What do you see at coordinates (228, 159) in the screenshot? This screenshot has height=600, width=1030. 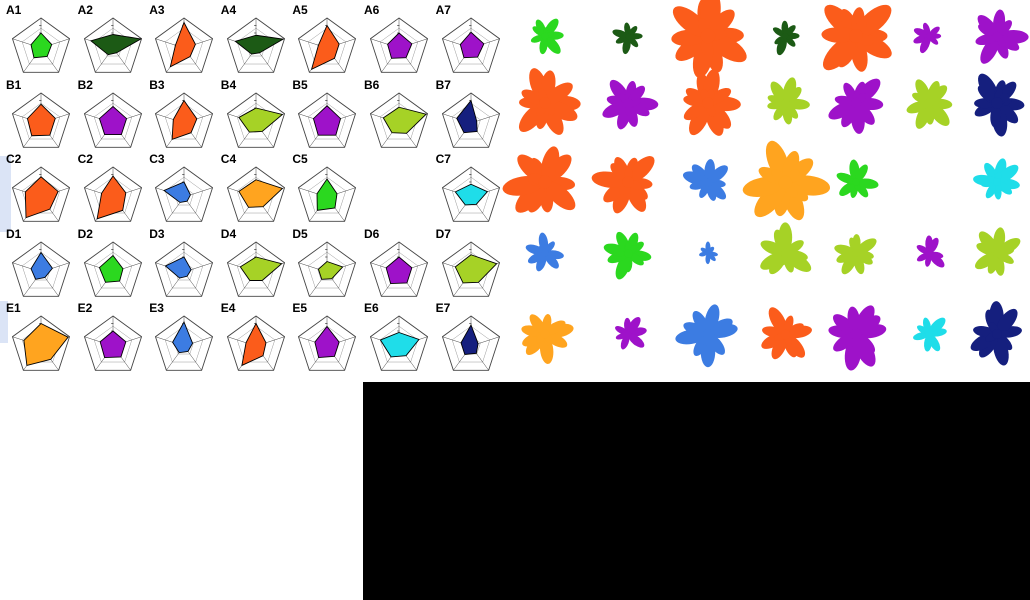 I see `radar-chart-label: C4` at bounding box center [228, 159].